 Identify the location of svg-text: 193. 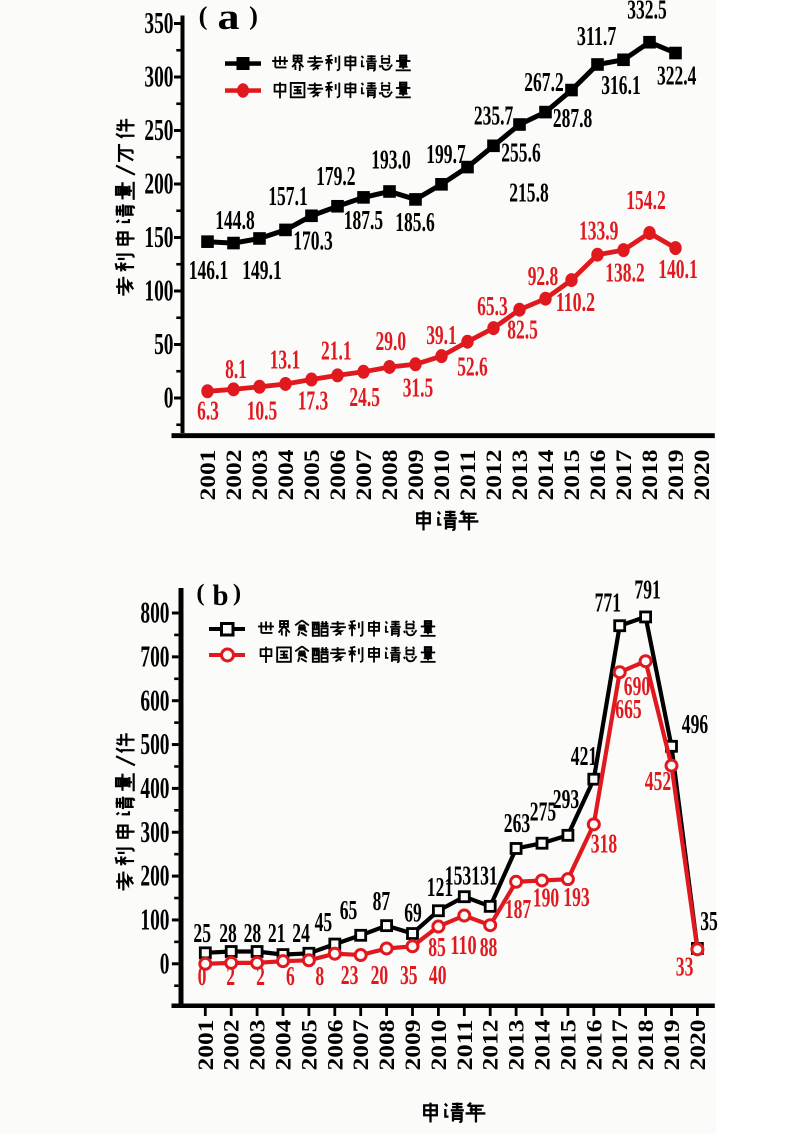
(576, 897).